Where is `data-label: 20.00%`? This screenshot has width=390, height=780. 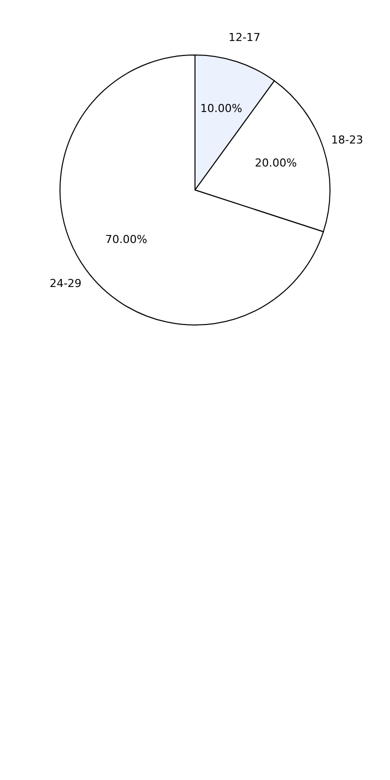 data-label: 20.00% is located at coordinates (275, 163).